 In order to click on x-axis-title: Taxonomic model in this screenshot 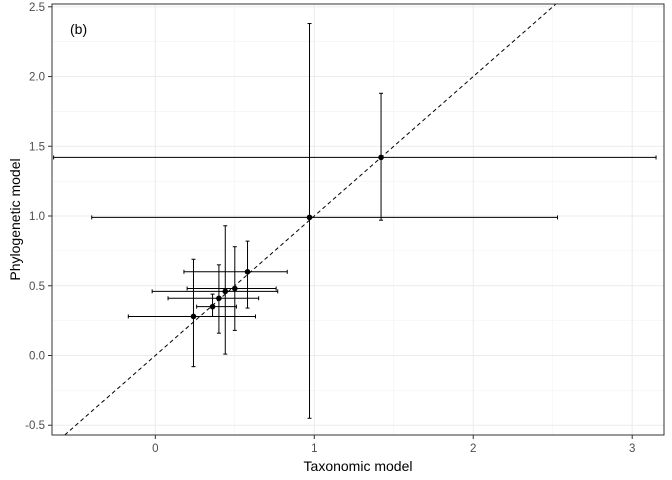, I will do `click(358, 466)`.